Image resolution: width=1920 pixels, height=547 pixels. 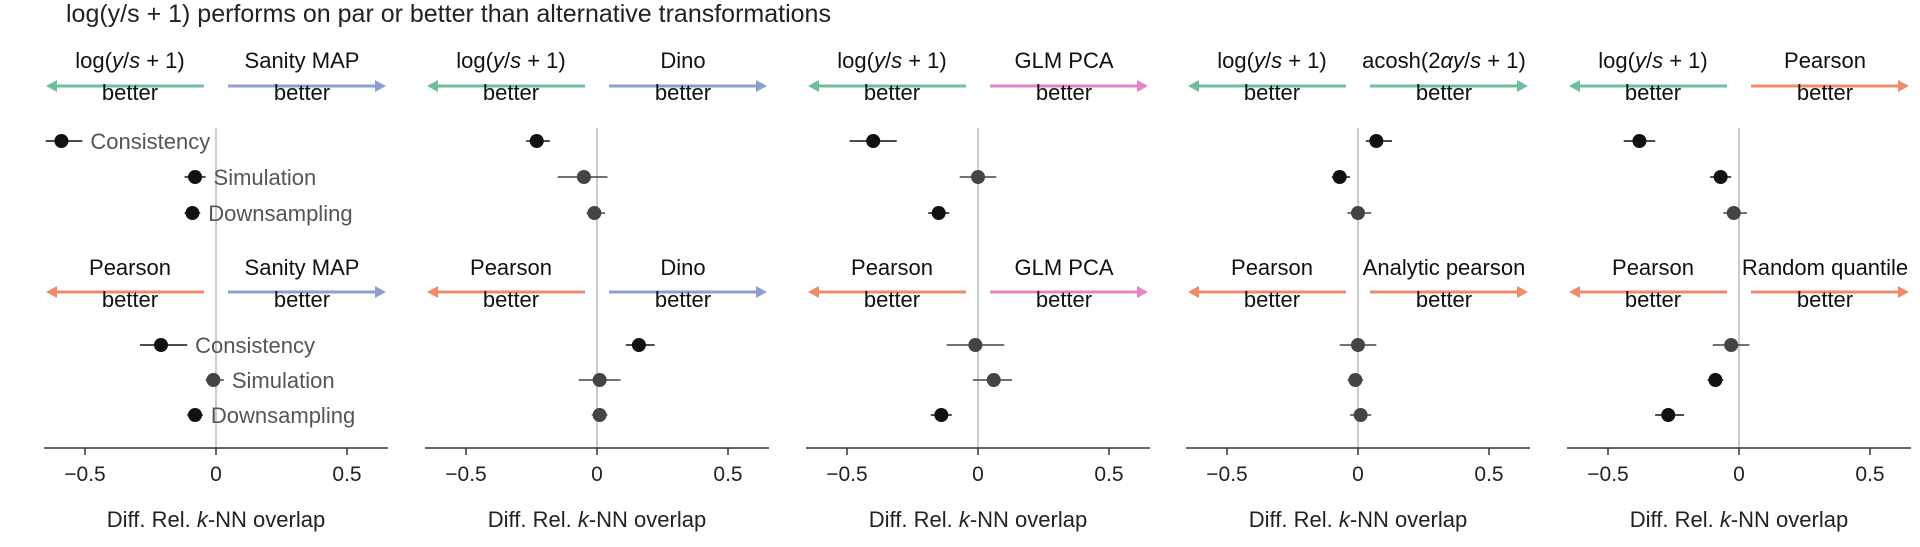 What do you see at coordinates (1825, 267) in the screenshot?
I see `right-method-label: Random quantile` at bounding box center [1825, 267].